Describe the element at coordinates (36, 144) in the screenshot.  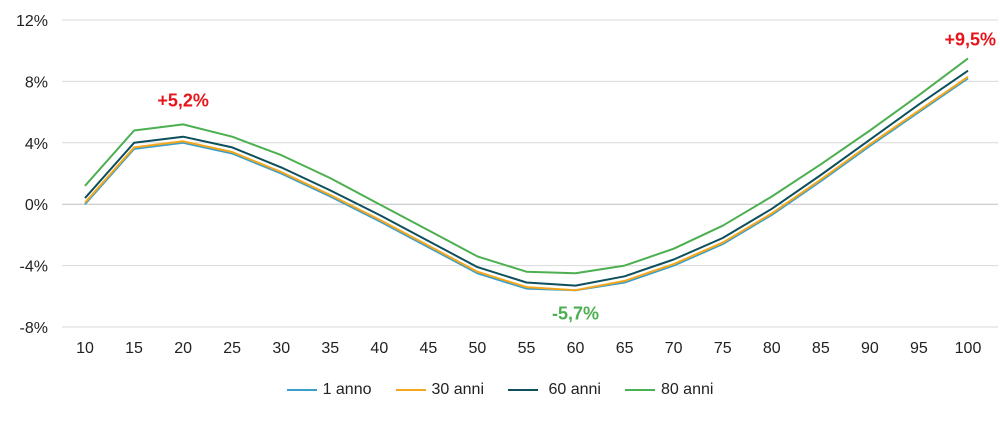
I see `y-tick-label: 4%` at that location.